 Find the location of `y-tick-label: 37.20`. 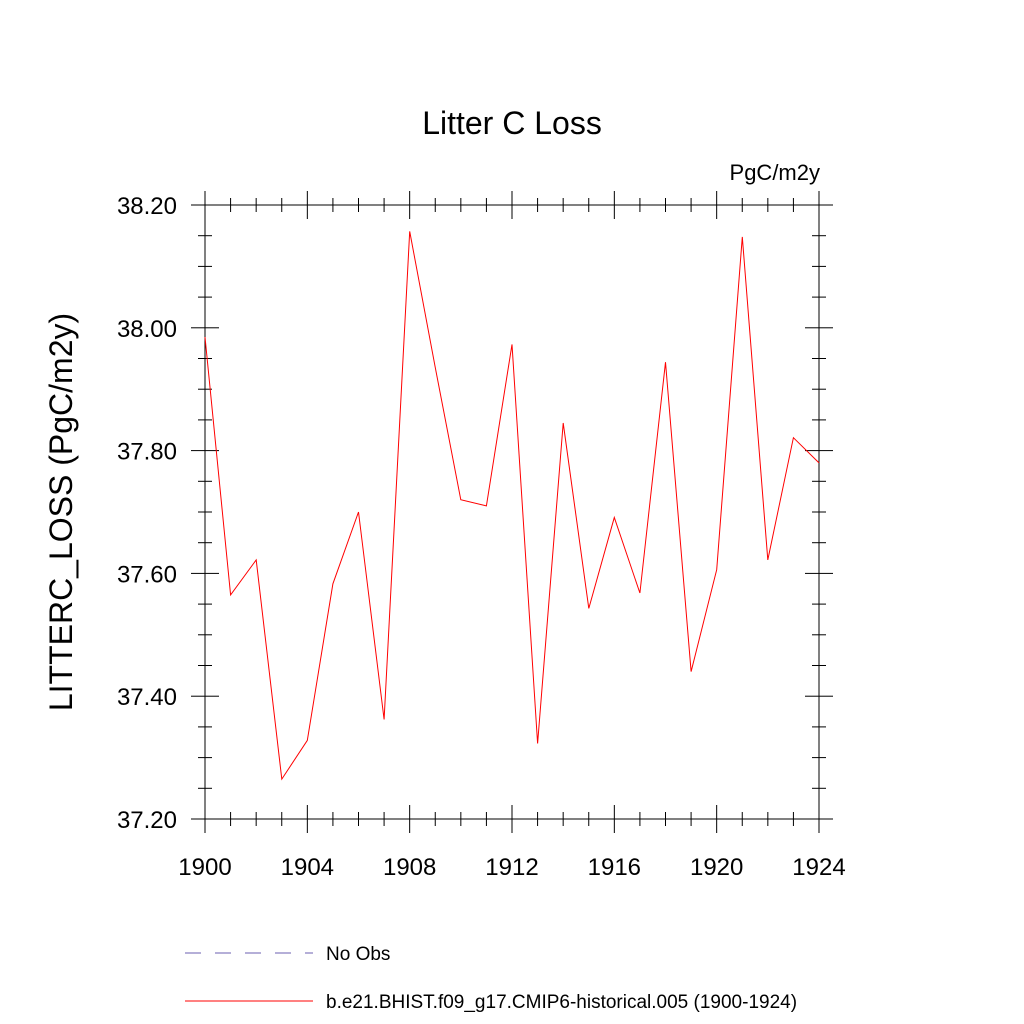

y-tick-label: 37.20 is located at coordinates (147, 820).